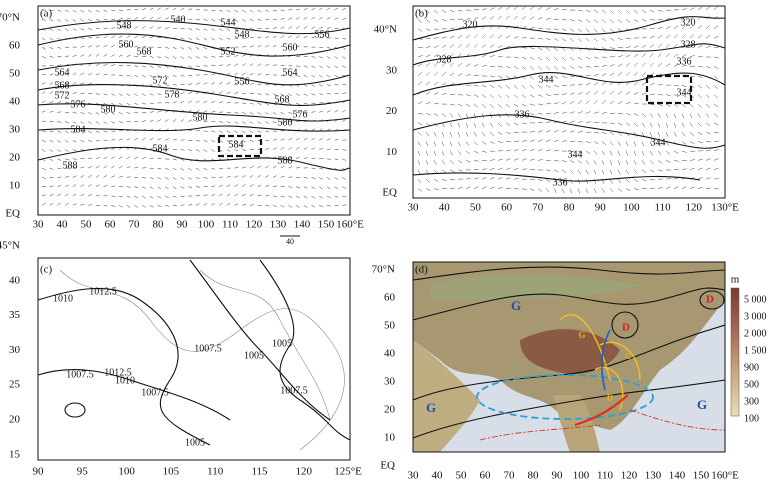 The image size is (777, 488). Describe the element at coordinates (438, 476) in the screenshot. I see `x-tick-label: 40` at that location.